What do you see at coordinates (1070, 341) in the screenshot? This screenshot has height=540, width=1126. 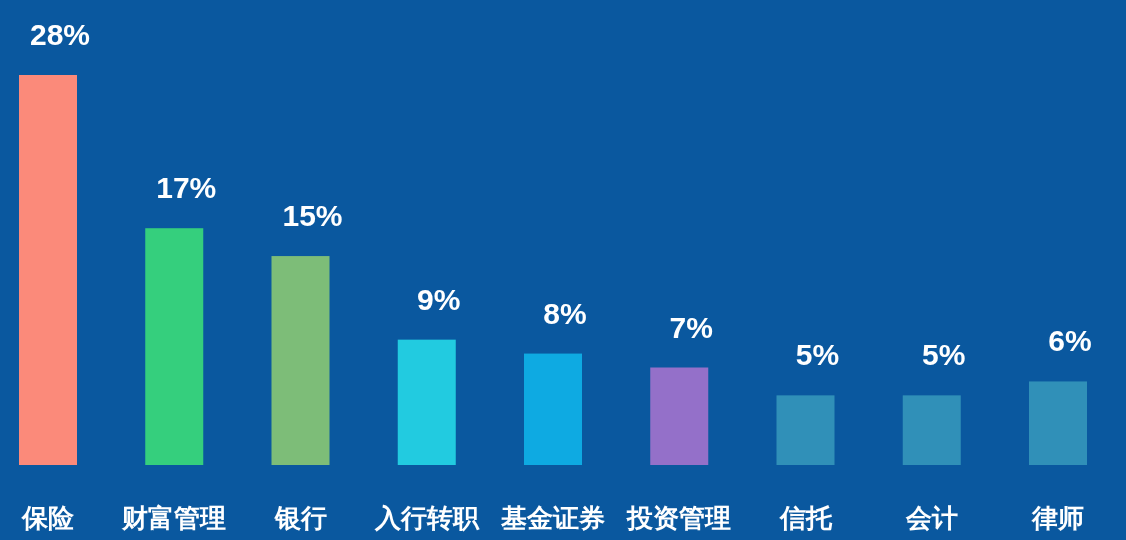 I see `data-label: 6%` at bounding box center [1070, 341].